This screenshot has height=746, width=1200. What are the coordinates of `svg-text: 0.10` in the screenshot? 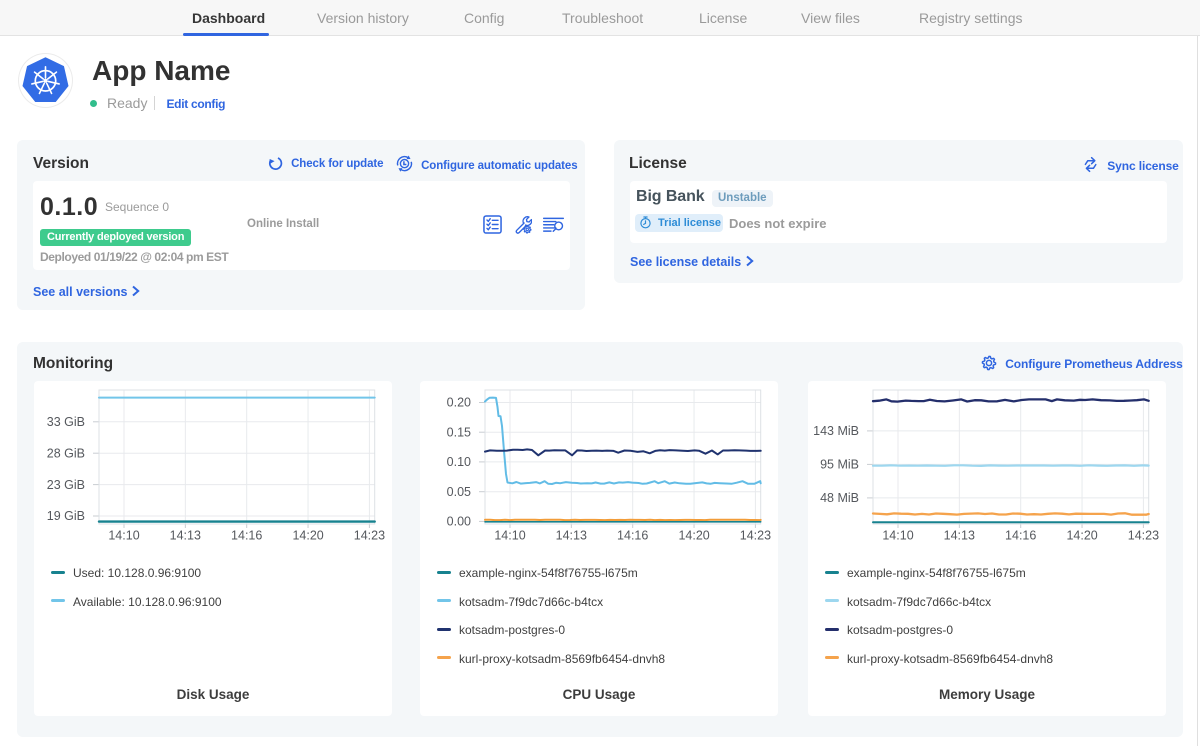 It's located at (459, 462).